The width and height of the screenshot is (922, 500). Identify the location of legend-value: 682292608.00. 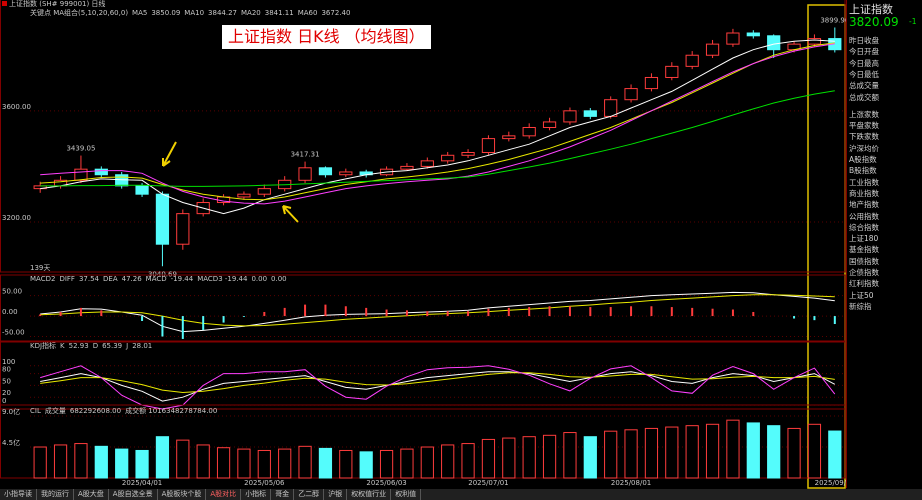
(95, 411).